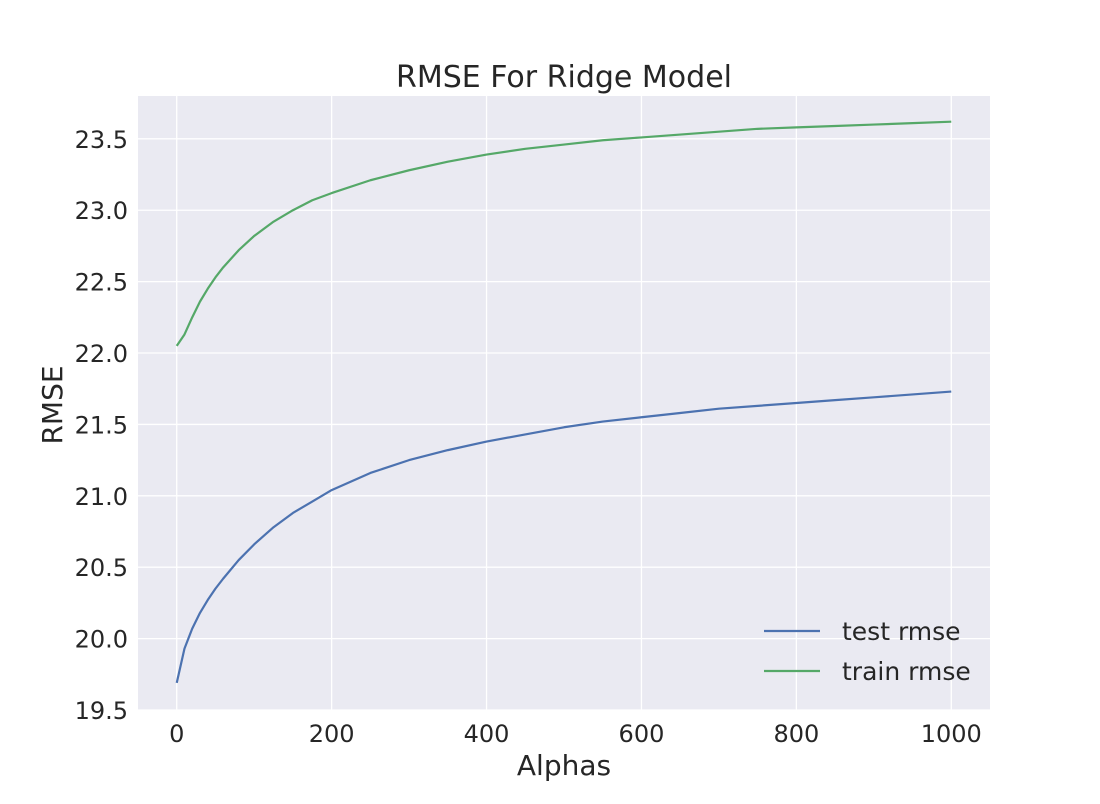 The width and height of the screenshot is (1100, 804). Describe the element at coordinates (901, 631) in the screenshot. I see `legend-label-test-rmse: test rmse` at that location.